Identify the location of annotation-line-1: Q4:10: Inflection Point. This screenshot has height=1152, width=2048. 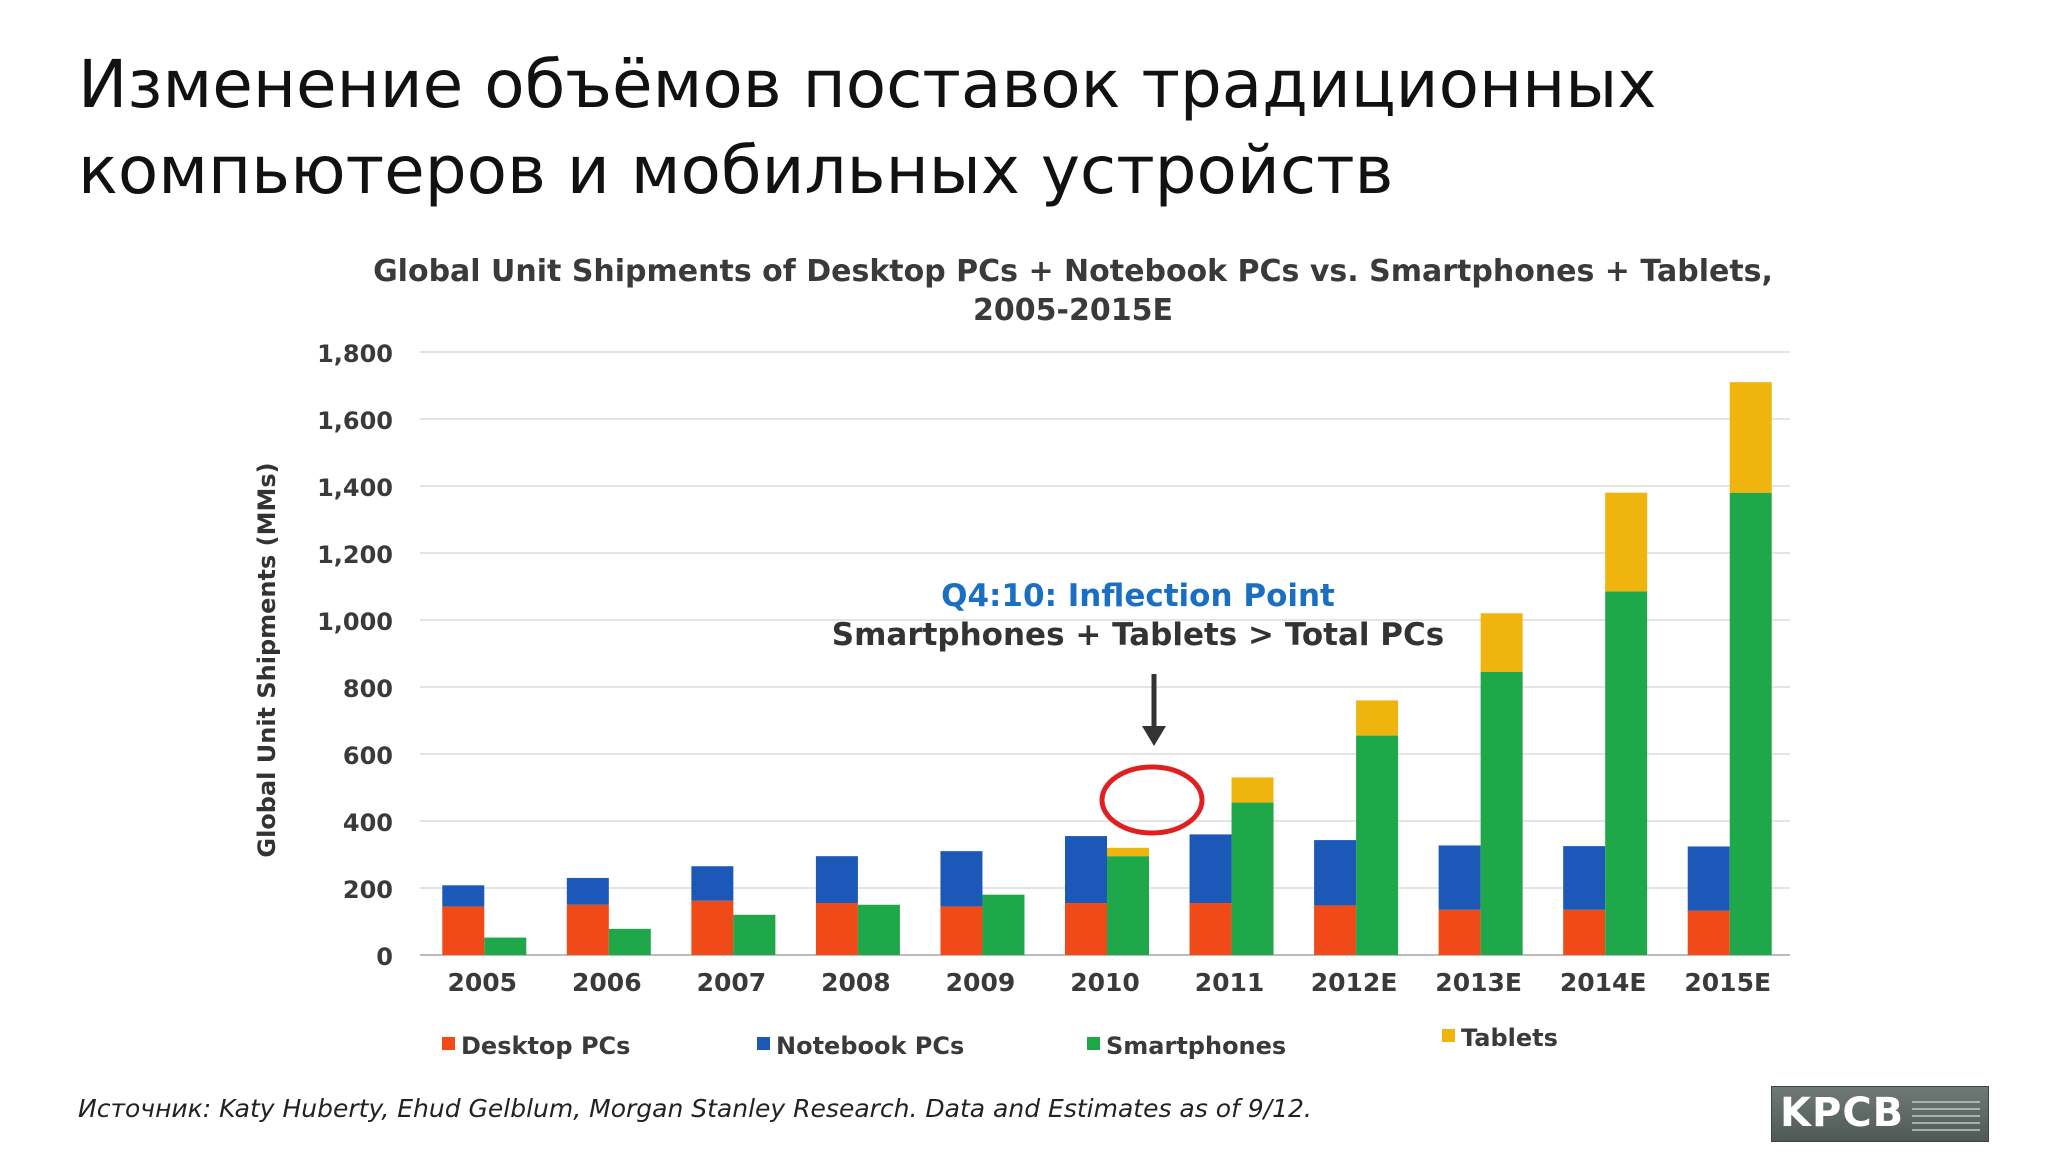
(1138, 596).